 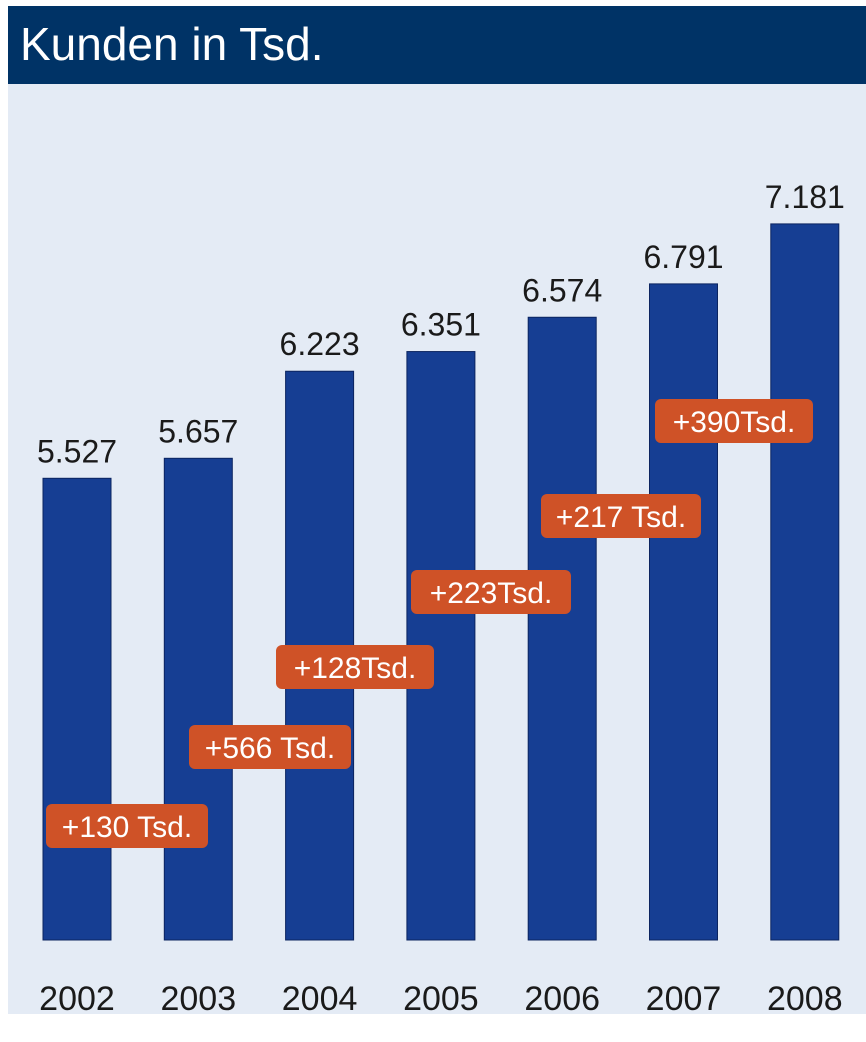 I want to click on change-badge: +390Tsd., so click(x=734, y=421).